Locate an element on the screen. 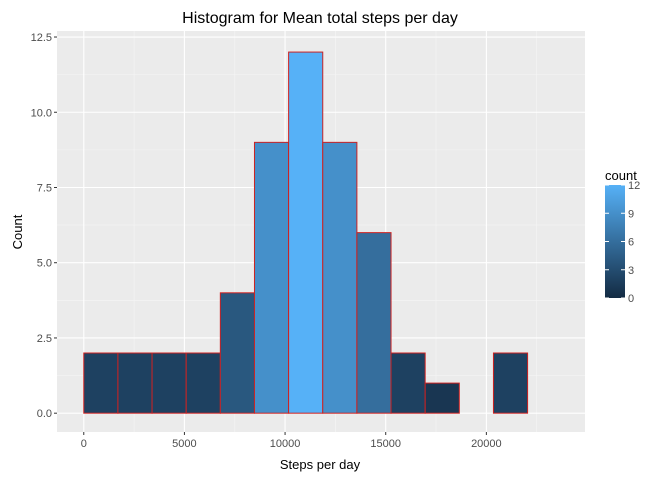  legend-tick-label: 3 is located at coordinates (631, 271).